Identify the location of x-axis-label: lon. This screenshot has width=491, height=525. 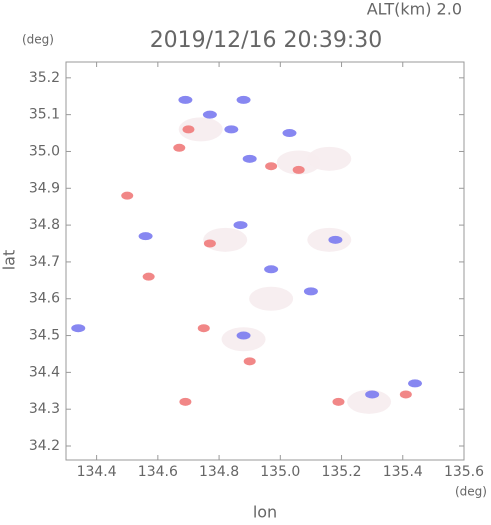
(265, 512).